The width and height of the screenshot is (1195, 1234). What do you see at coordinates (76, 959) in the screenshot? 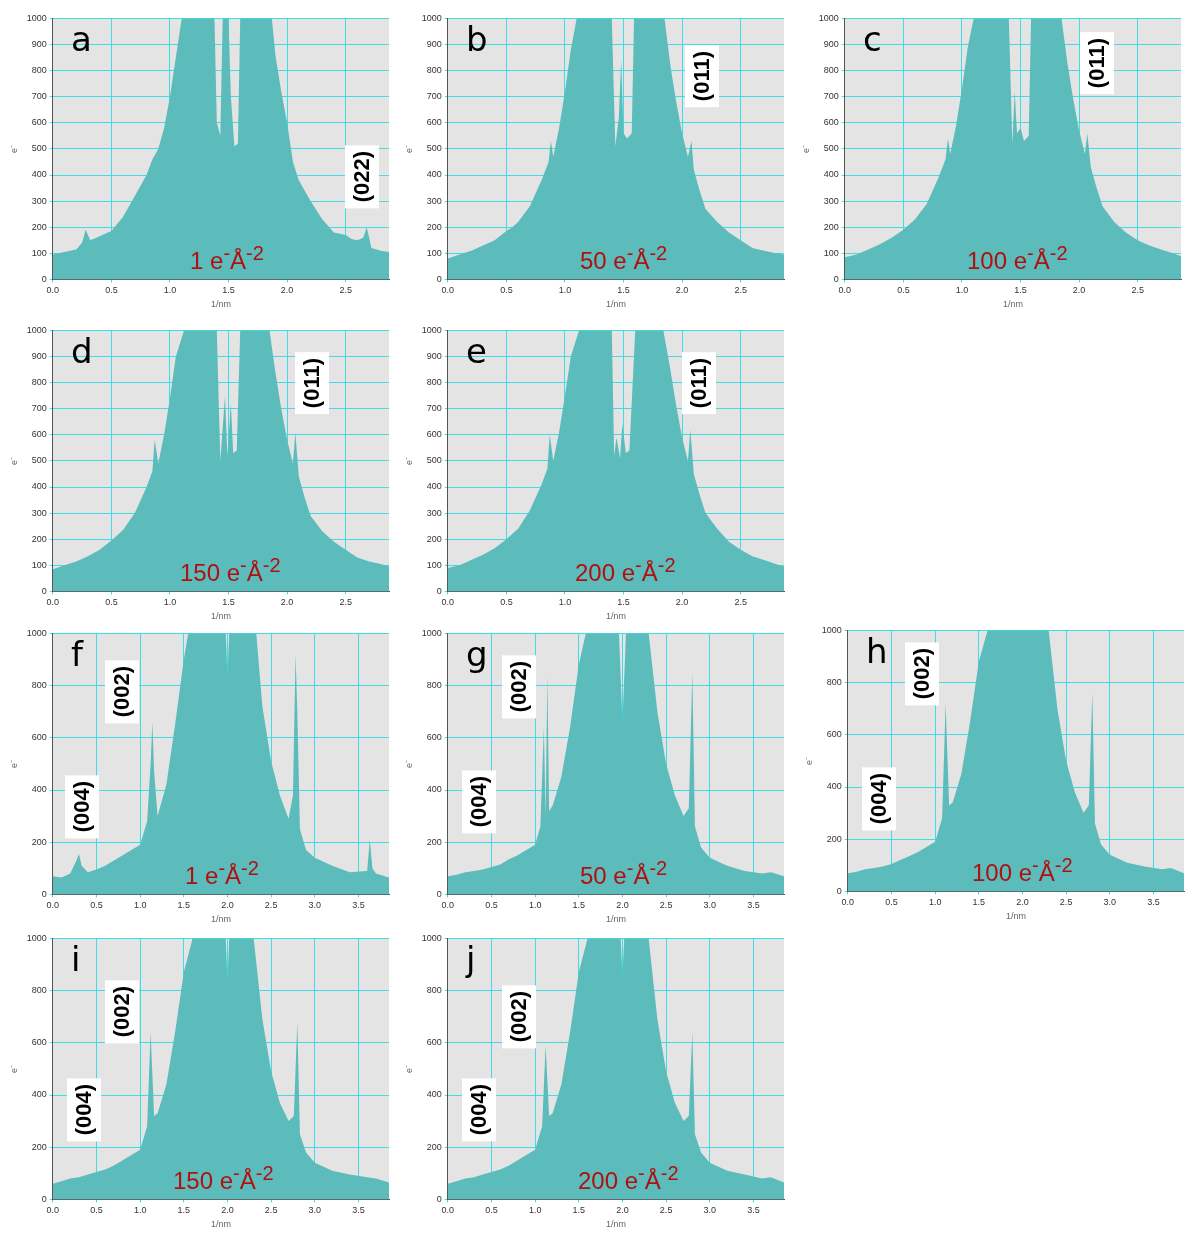
I see `chart-title: i` at bounding box center [76, 959].